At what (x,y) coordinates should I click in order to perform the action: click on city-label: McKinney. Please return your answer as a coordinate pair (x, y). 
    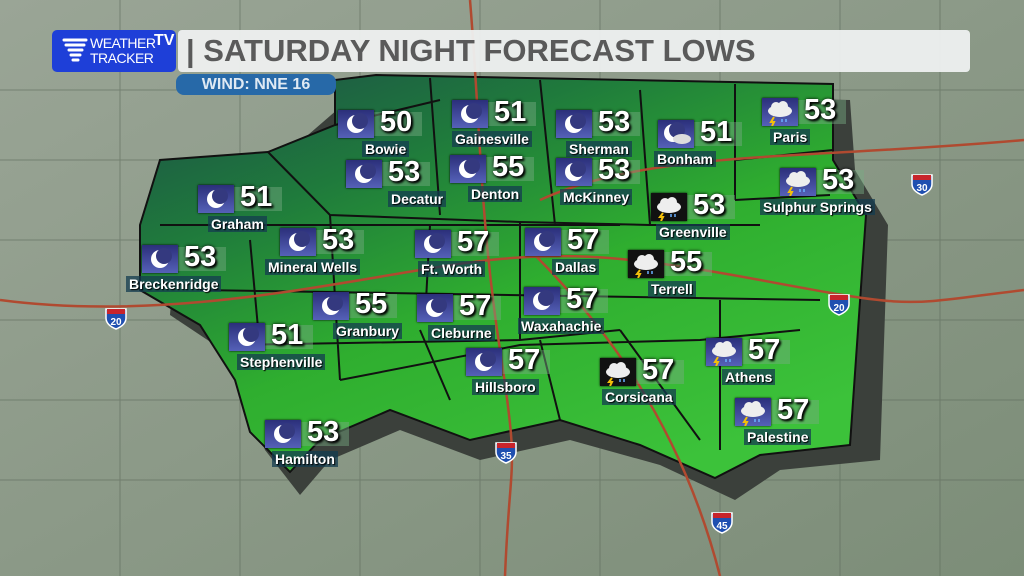
    Looking at the image, I should click on (596, 197).